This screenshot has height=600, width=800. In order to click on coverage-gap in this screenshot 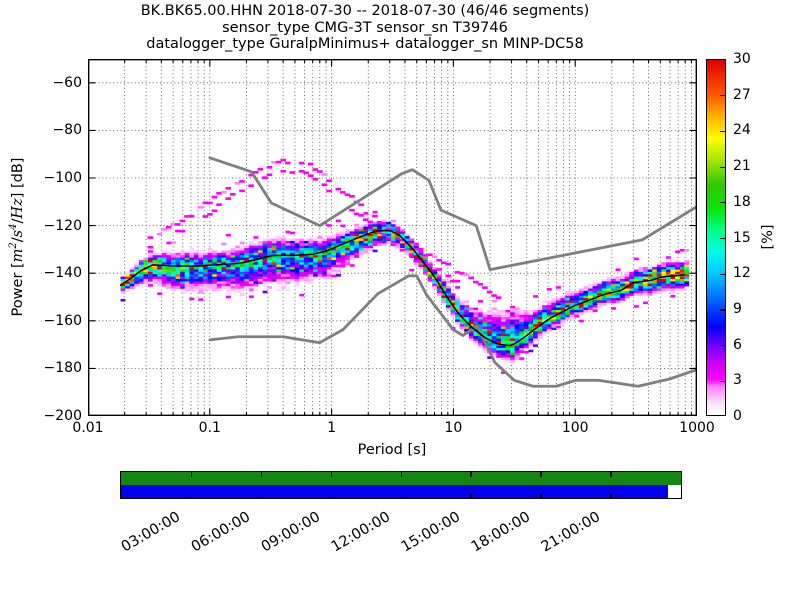, I will do `click(674, 491)`.